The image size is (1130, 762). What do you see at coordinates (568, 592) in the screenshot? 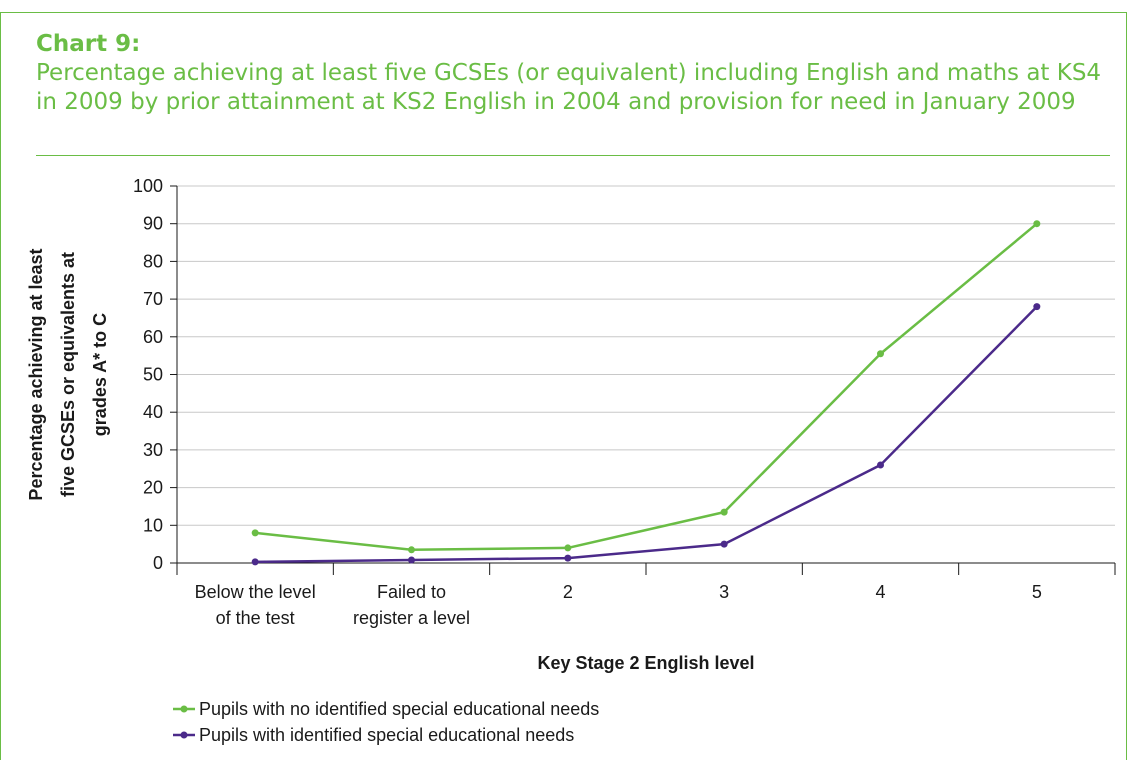
I see `x-tick-label: 2` at bounding box center [568, 592].